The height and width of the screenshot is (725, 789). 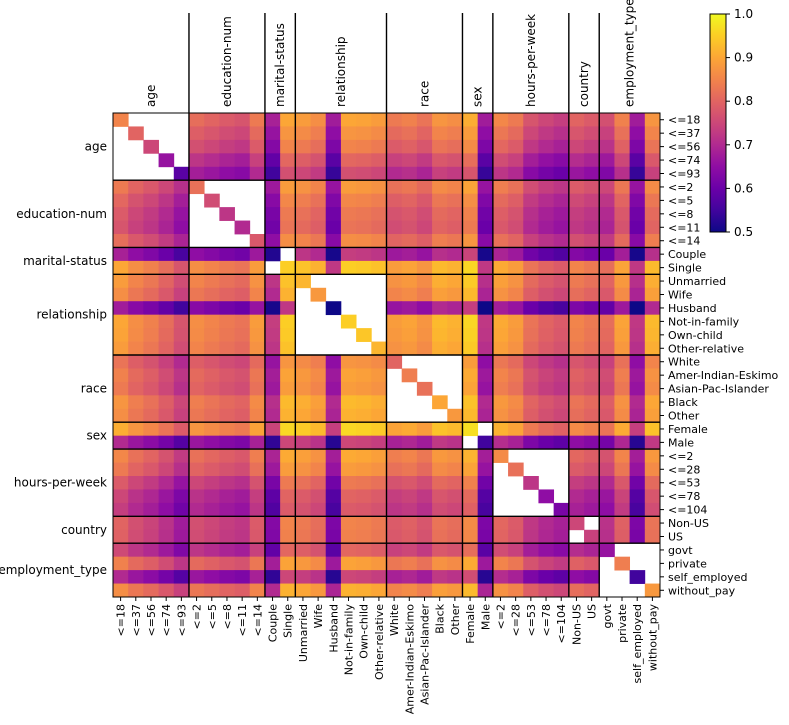 What do you see at coordinates (684, 160) in the screenshot?
I see `row-tick-label: <=74` at bounding box center [684, 160].